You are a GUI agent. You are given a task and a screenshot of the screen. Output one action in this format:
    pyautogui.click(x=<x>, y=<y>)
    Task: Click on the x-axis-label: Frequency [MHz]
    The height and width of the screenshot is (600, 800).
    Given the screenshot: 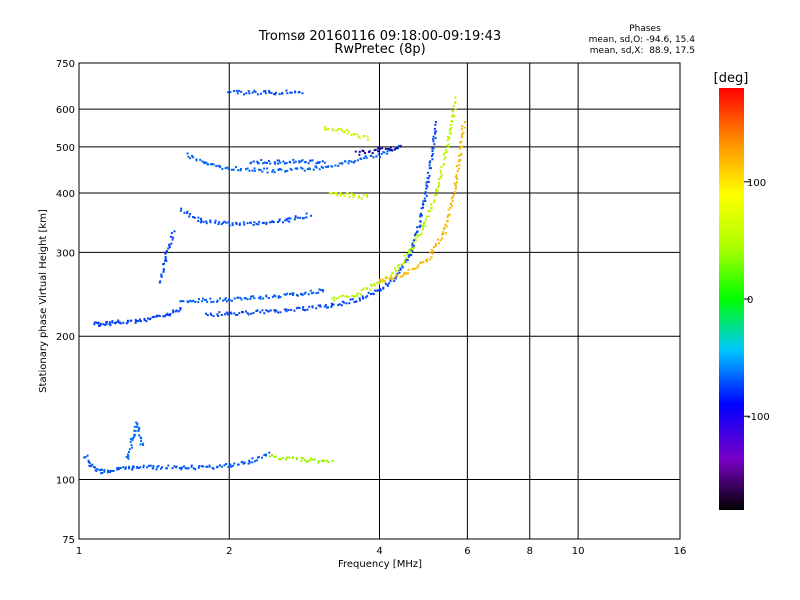 What is the action you would take?
    pyautogui.click(x=380, y=564)
    